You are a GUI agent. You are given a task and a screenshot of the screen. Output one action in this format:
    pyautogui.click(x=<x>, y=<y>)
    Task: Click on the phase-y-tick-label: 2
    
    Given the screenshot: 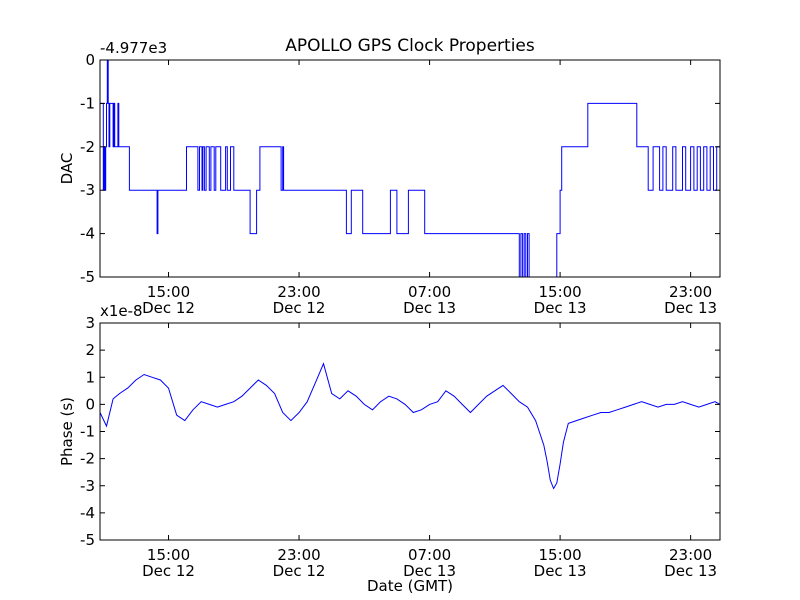 What is the action you would take?
    pyautogui.click(x=90, y=350)
    